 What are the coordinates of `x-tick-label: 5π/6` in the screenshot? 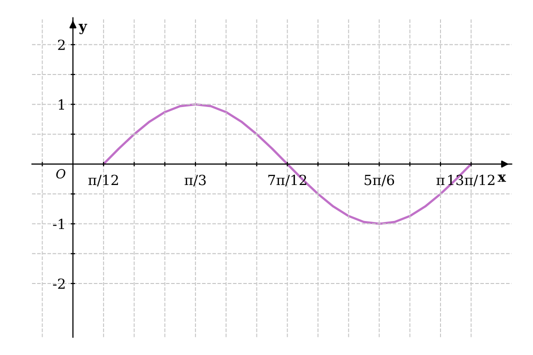 It's located at (379, 180).